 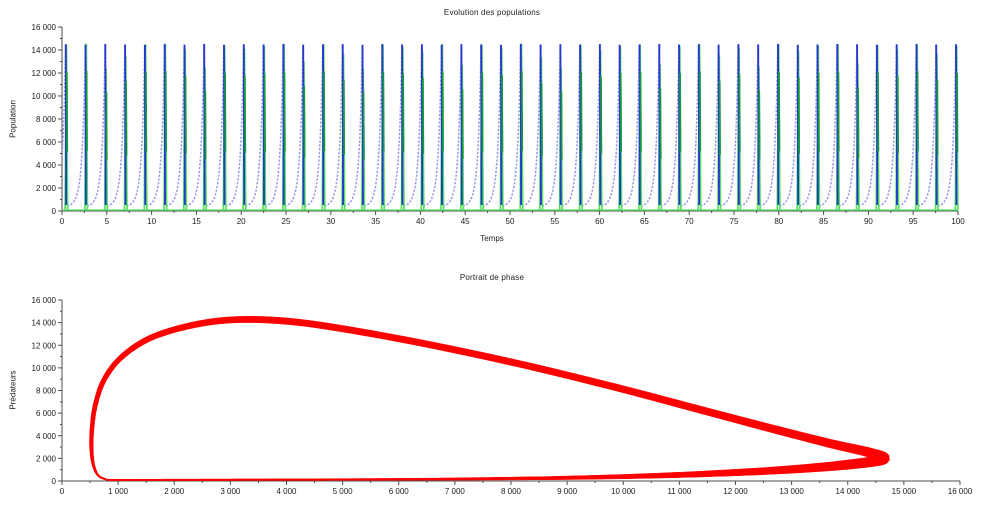 I want to click on x-tick-label: 14 000, so click(x=848, y=491).